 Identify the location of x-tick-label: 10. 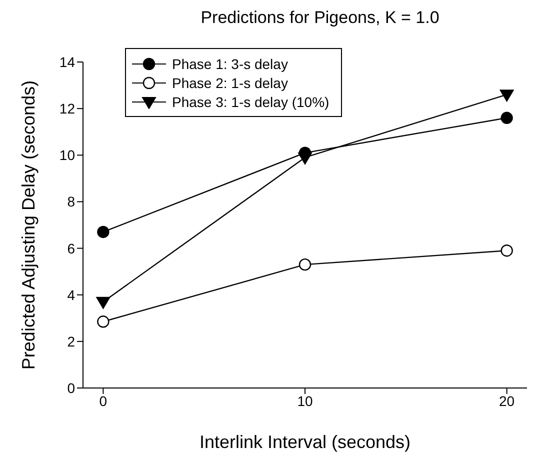
(305, 400).